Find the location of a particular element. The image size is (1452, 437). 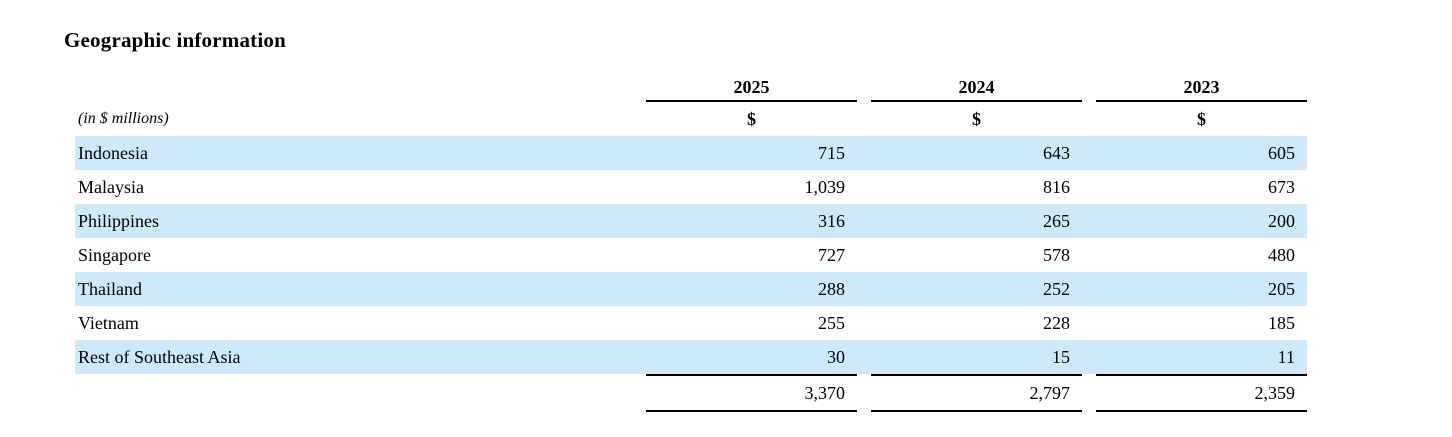

currency-symbol-2024: $ is located at coordinates (976, 118).